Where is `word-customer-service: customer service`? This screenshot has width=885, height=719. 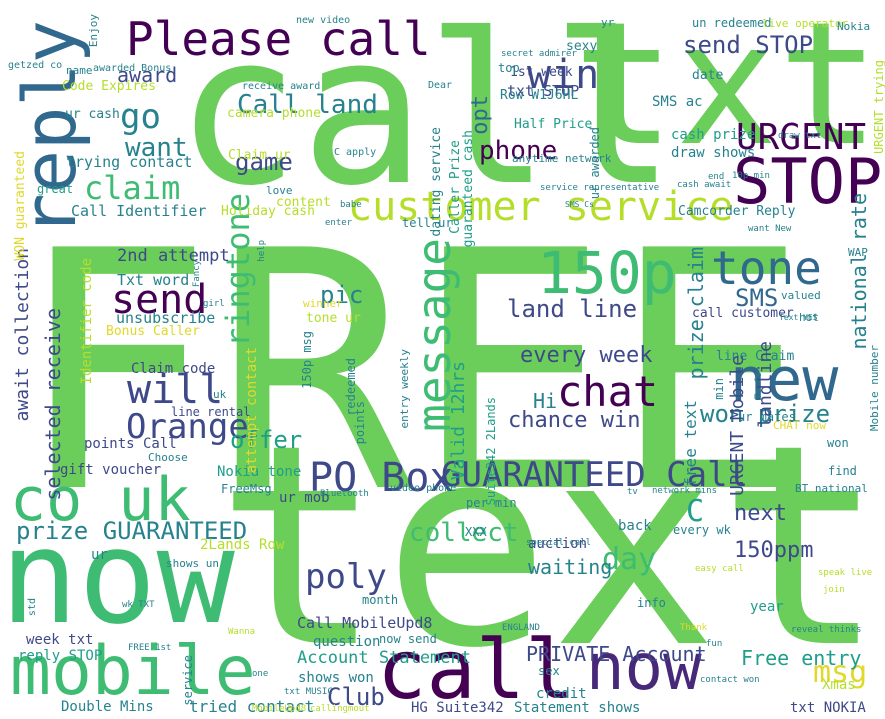 word-customer-service: customer service is located at coordinates (541, 207).